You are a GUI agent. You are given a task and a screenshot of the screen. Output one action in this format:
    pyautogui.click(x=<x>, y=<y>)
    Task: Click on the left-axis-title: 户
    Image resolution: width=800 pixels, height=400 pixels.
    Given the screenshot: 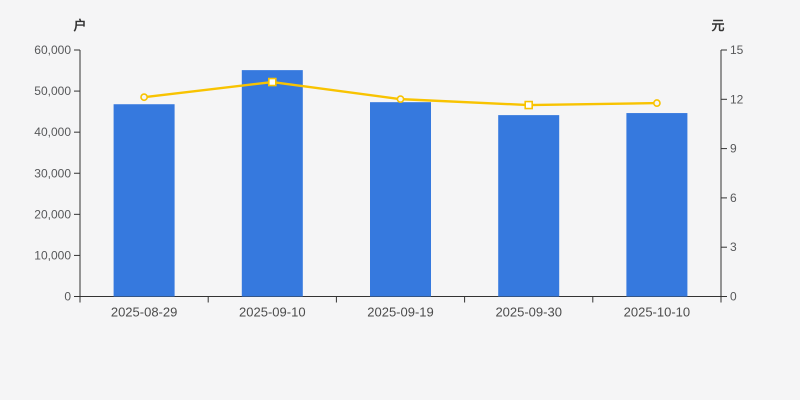 What is the action you would take?
    pyautogui.click(x=80, y=25)
    